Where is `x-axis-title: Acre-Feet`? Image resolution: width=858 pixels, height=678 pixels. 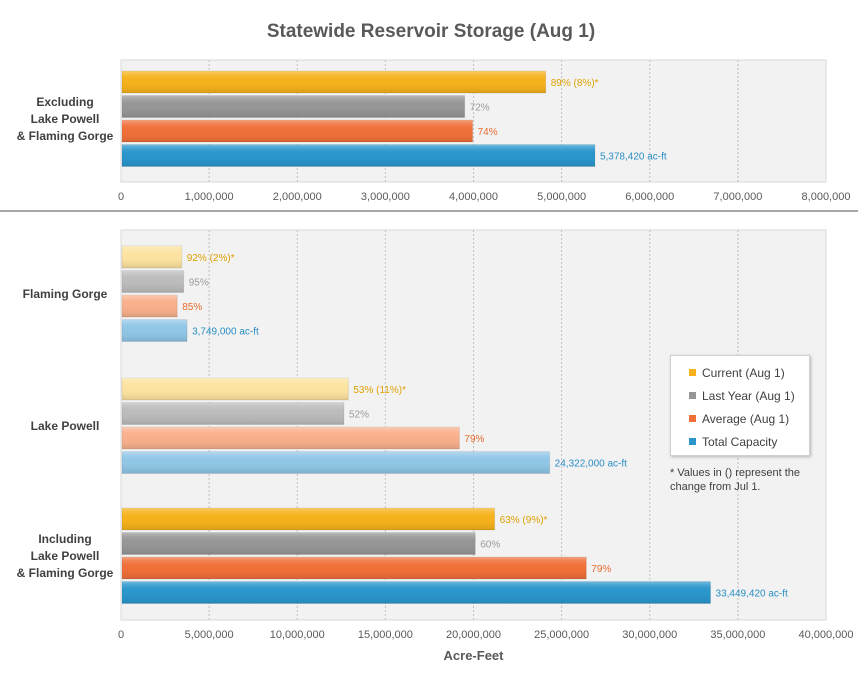 x-axis-title: Acre-Feet is located at coordinates (474, 655).